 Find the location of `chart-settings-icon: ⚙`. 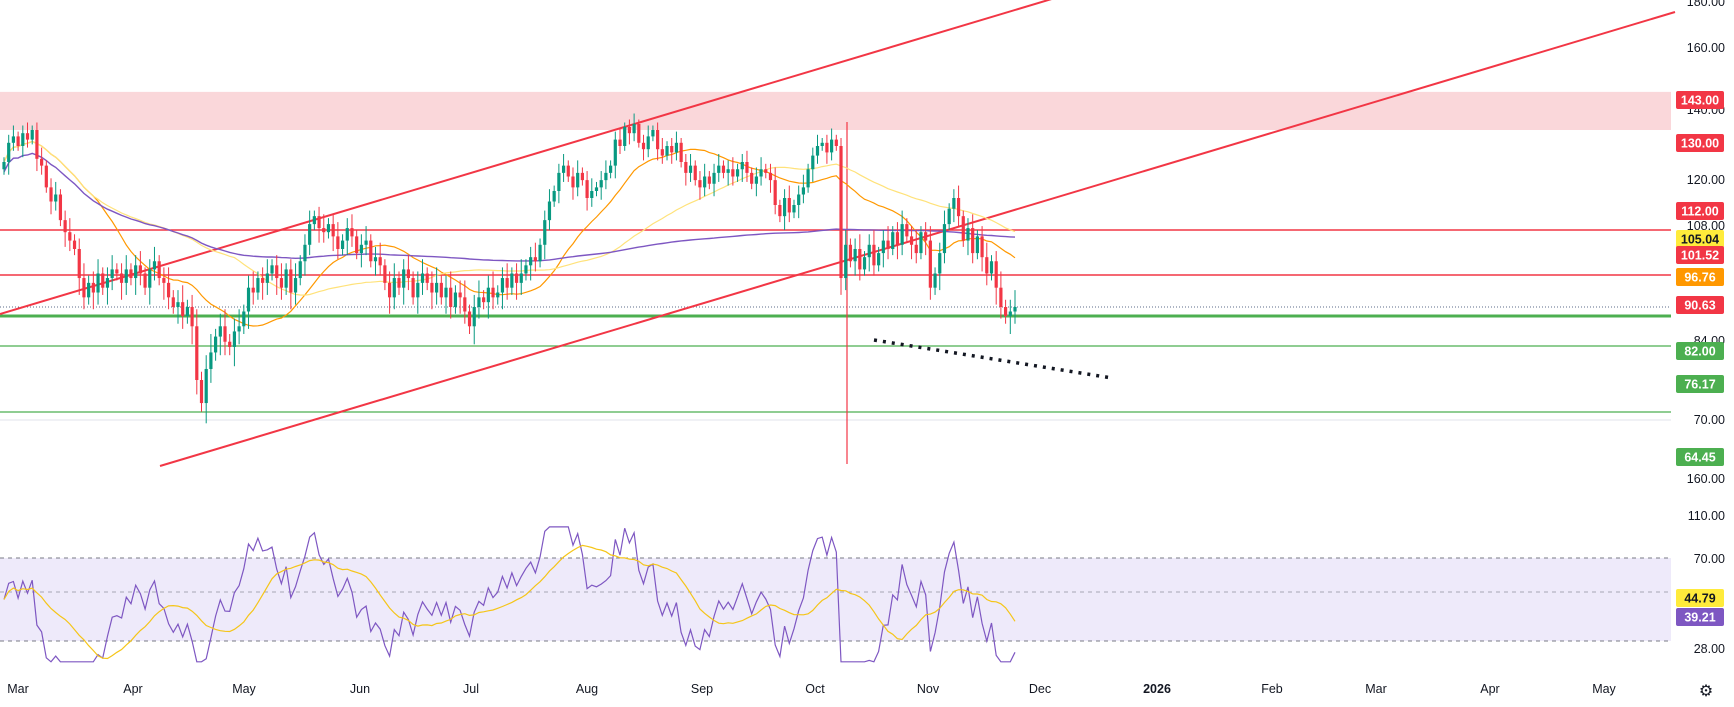

chart-settings-icon: ⚙ is located at coordinates (1706, 690).